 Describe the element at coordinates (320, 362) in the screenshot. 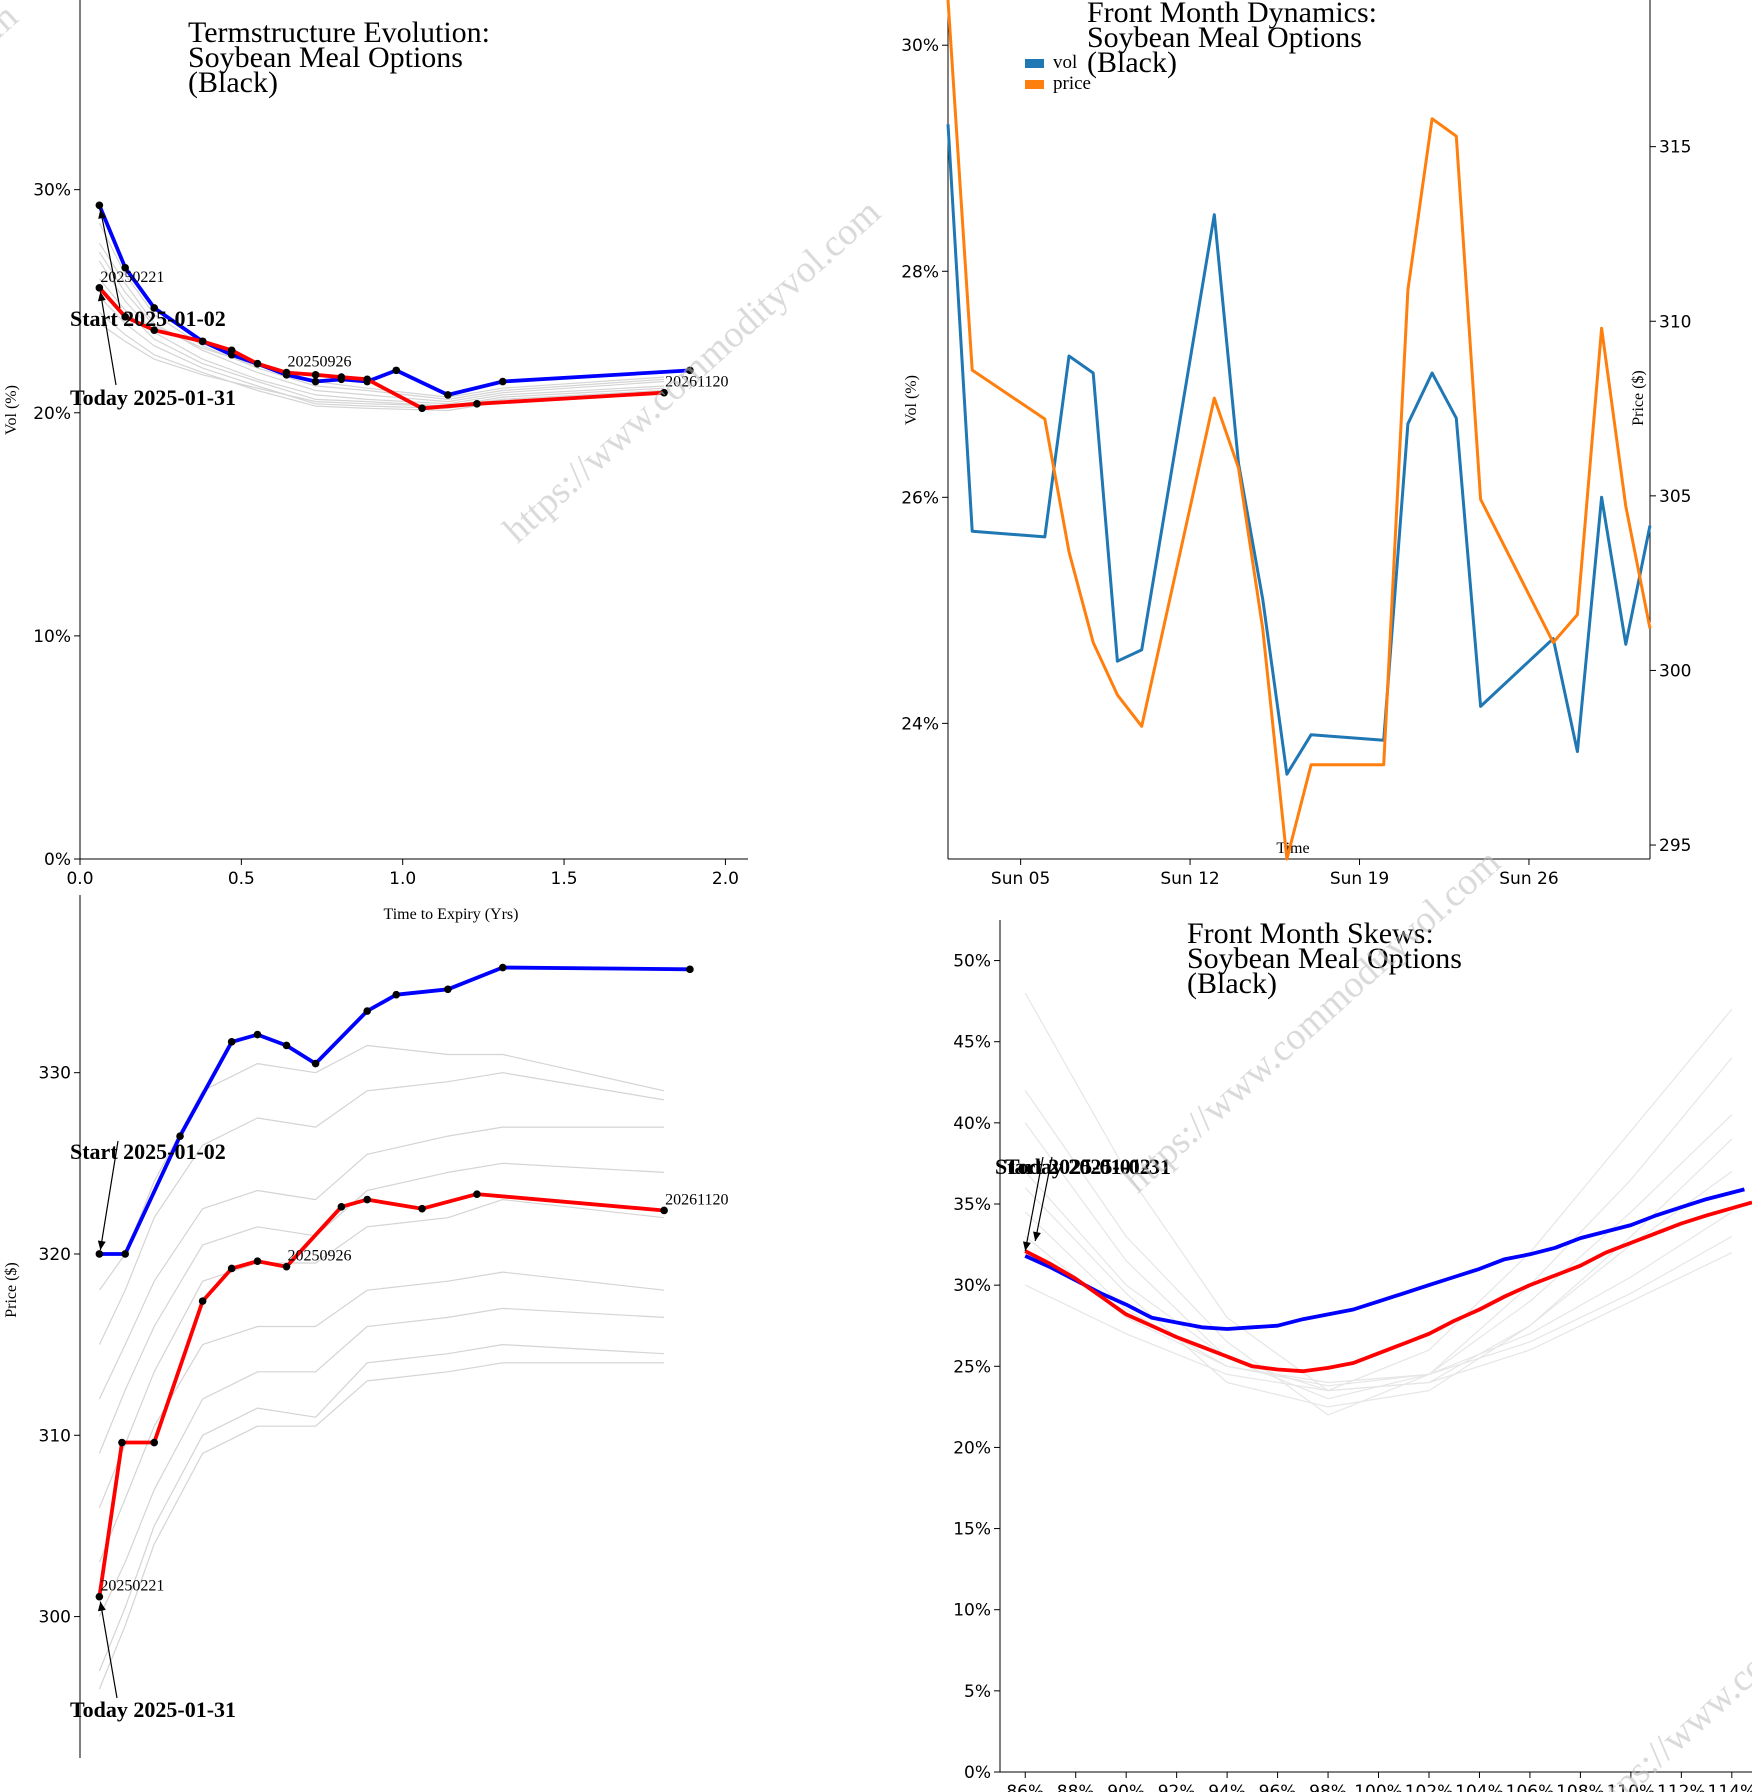

I see `point-label: 20250926` at that location.